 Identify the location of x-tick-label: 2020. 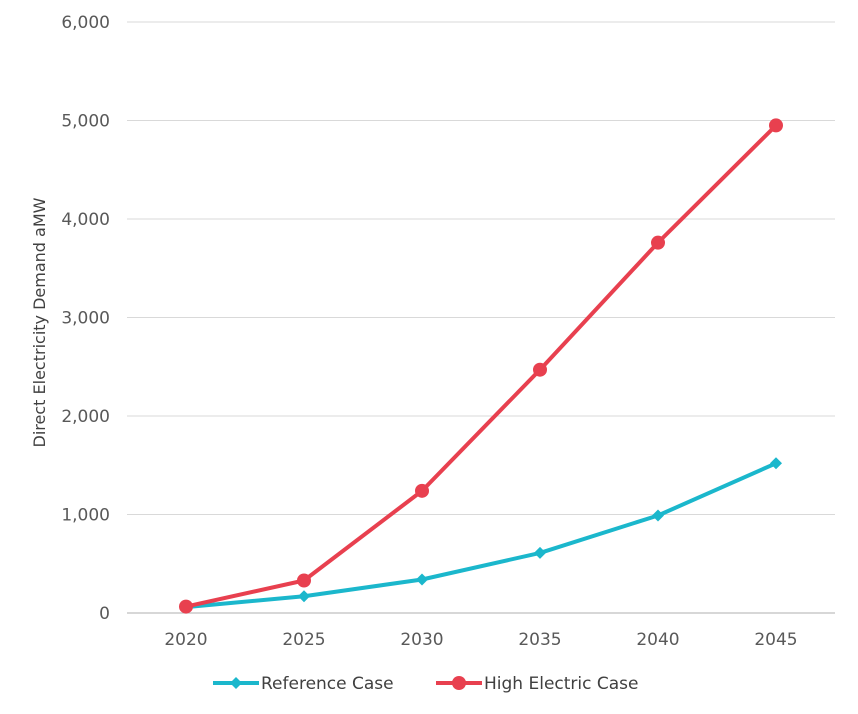
(185, 640).